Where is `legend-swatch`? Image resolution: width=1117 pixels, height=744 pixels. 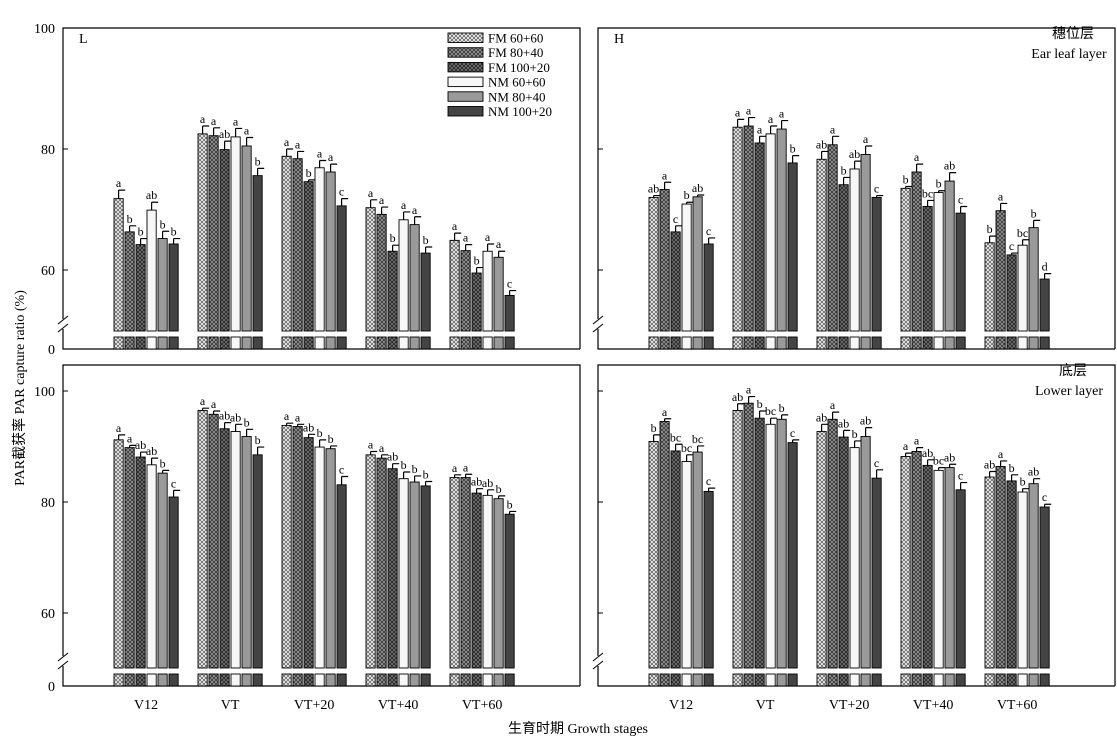 legend-swatch is located at coordinates (465, 37).